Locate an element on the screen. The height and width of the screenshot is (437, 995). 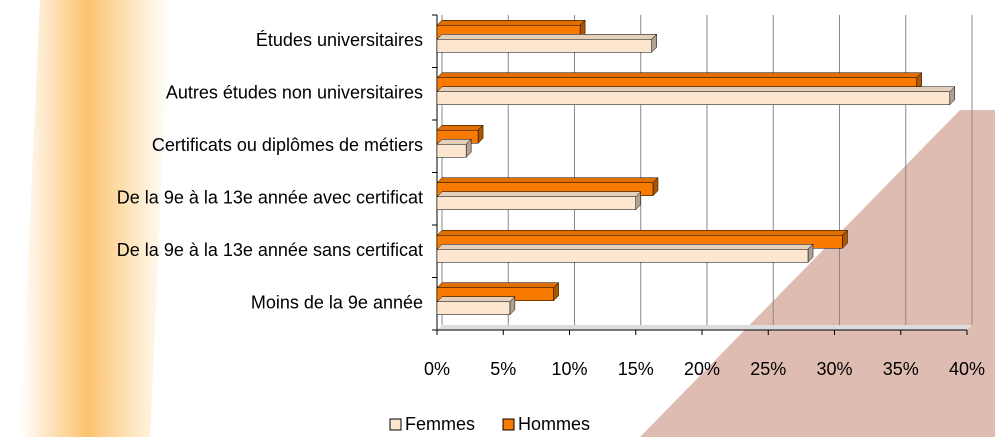
x-tick-label: 25% is located at coordinates (768, 369).